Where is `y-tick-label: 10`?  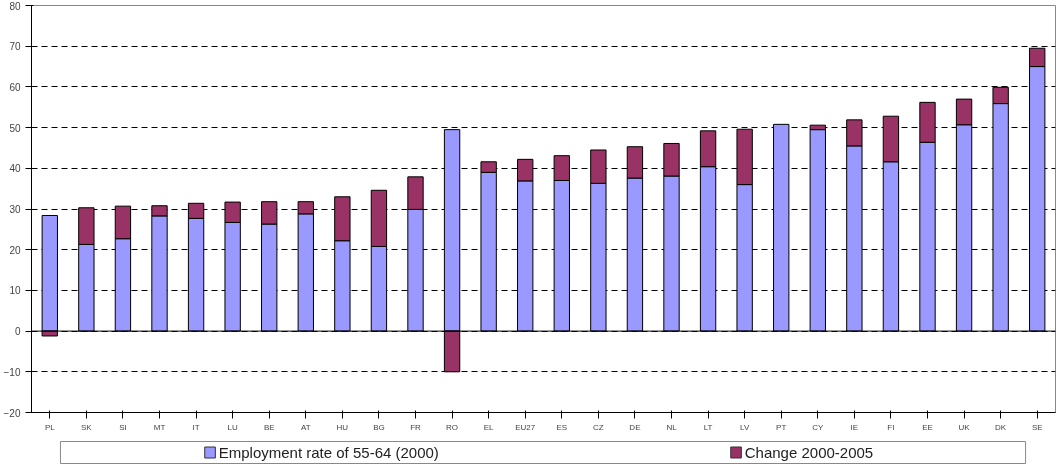
y-tick-label: 10 is located at coordinates (15, 291).